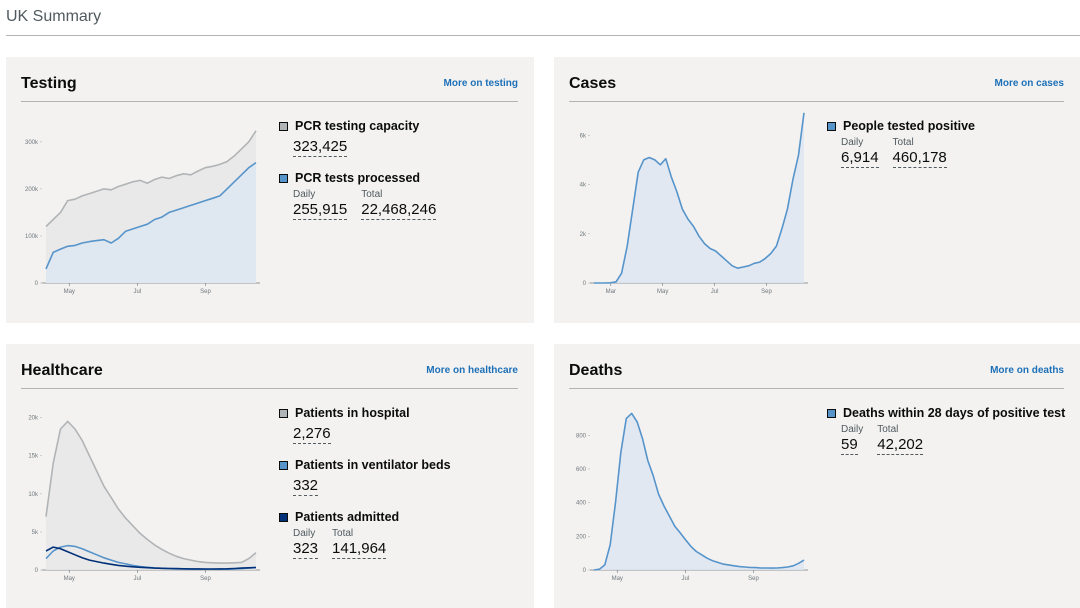  Describe the element at coordinates (283, 517) in the screenshot. I see `legend-swatch-navy` at that location.